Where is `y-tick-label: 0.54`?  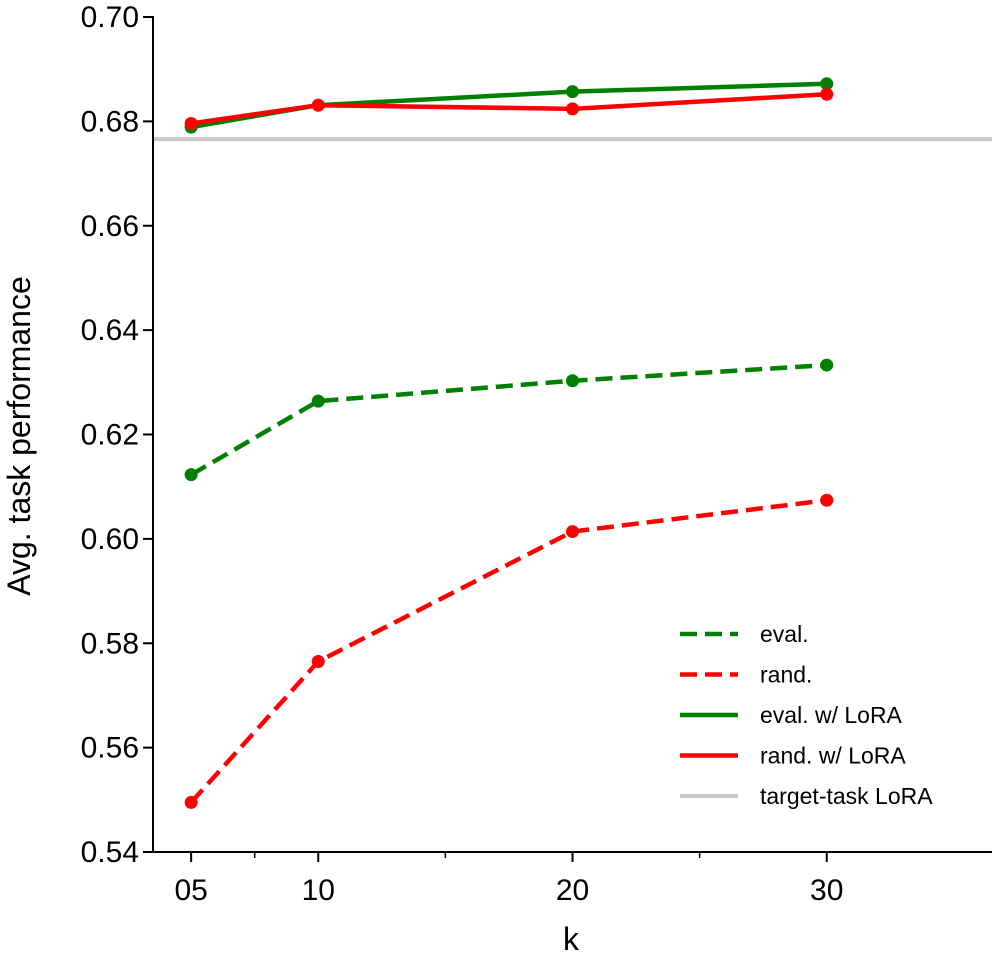
y-tick-label: 0.54 is located at coordinates (110, 852).